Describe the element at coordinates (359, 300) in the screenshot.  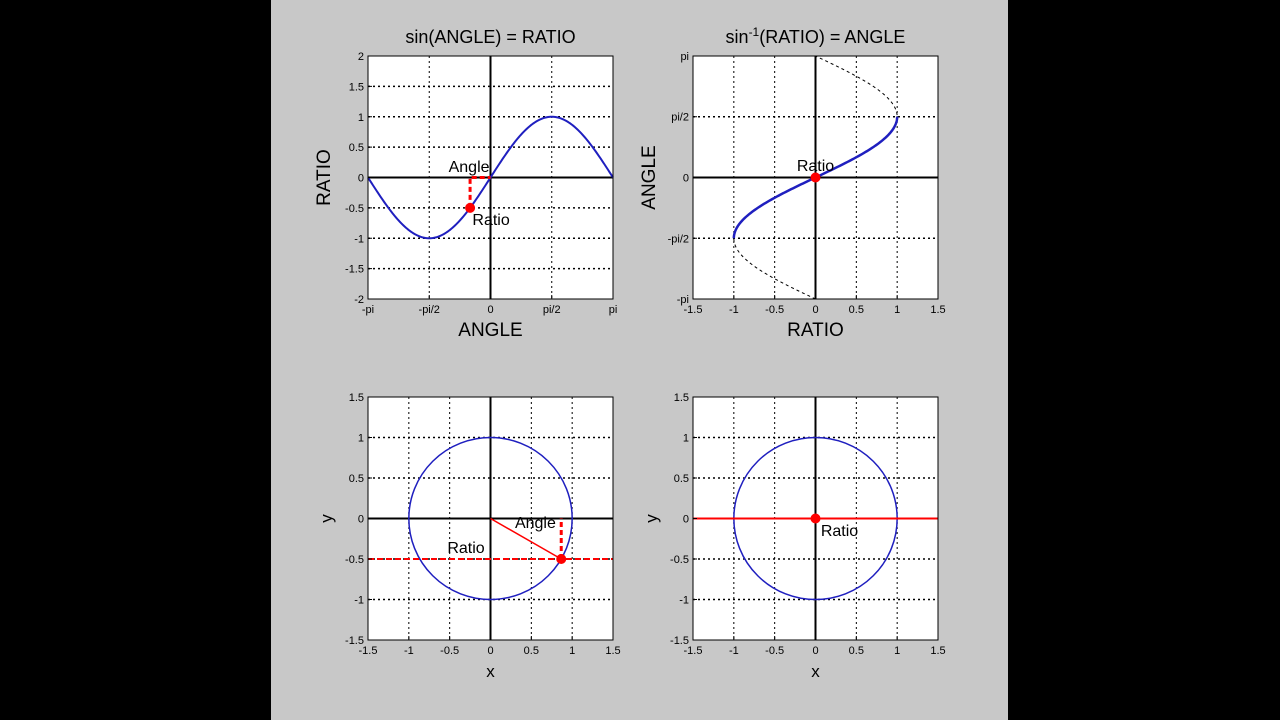
I see `y-tick-label: -2` at that location.